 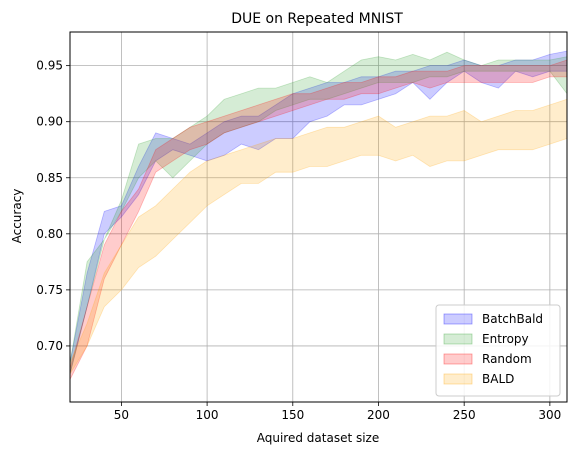 I want to click on x-tick-label: 200, so click(x=378, y=415).